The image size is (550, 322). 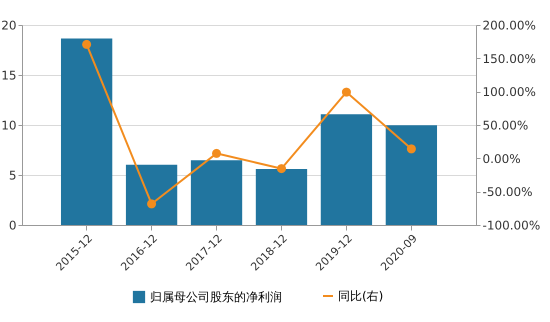 What do you see at coordinates (8, 125) in the screenshot?
I see `y-tick-label: 10` at bounding box center [8, 125].